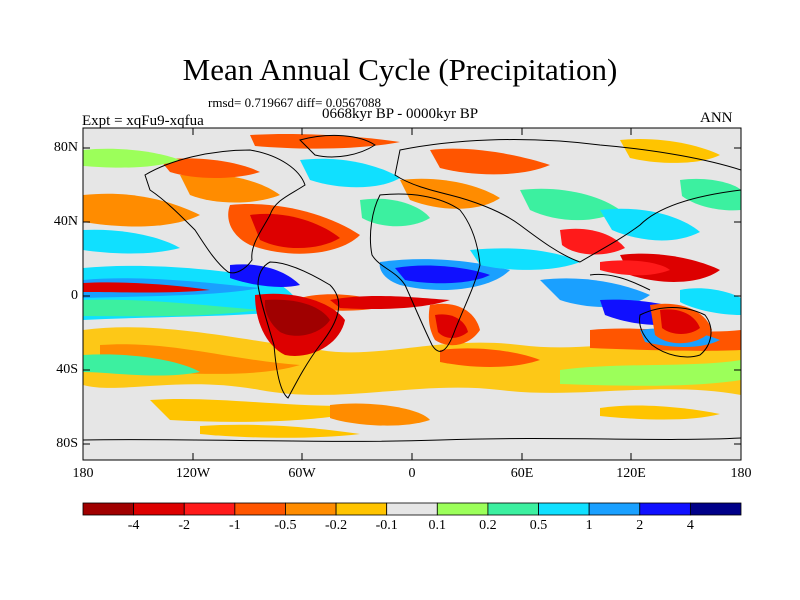 The height and width of the screenshot is (600, 800). I want to click on lon-label-120e: 120E, so click(631, 473).